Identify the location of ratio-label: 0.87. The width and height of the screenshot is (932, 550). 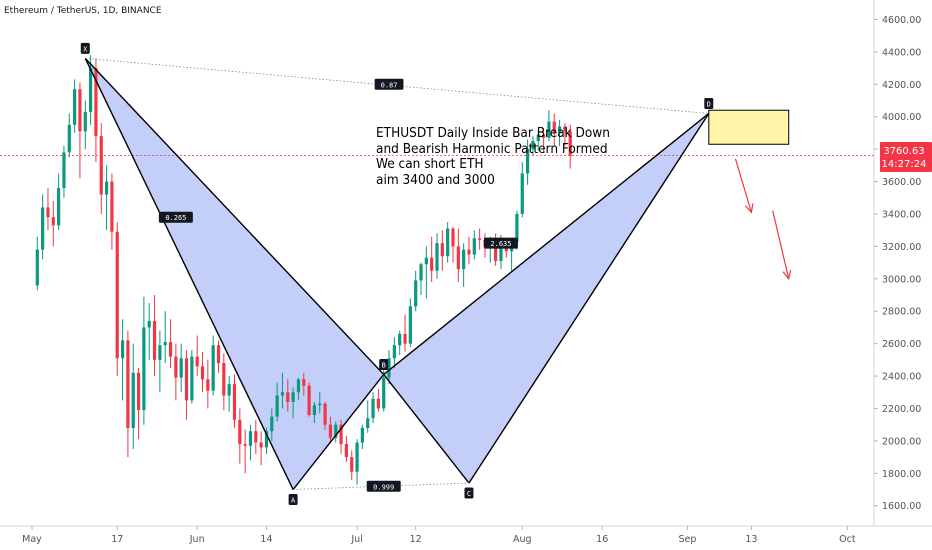
(389, 84).